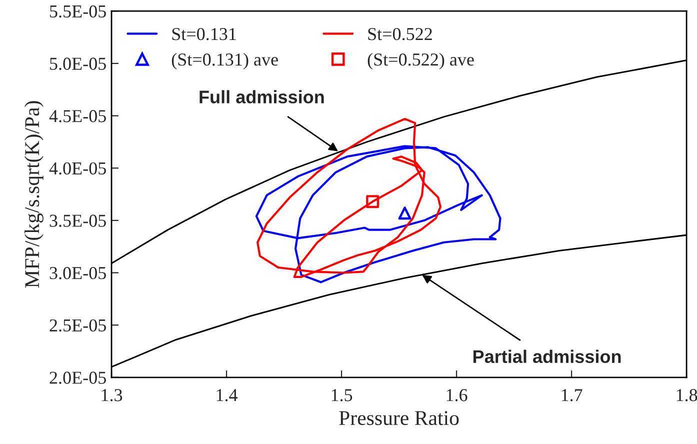 This screenshot has height=444, width=697. Describe the element at coordinates (77, 116) in the screenshot. I see `y-tick-label: 4.5E-05` at that location.